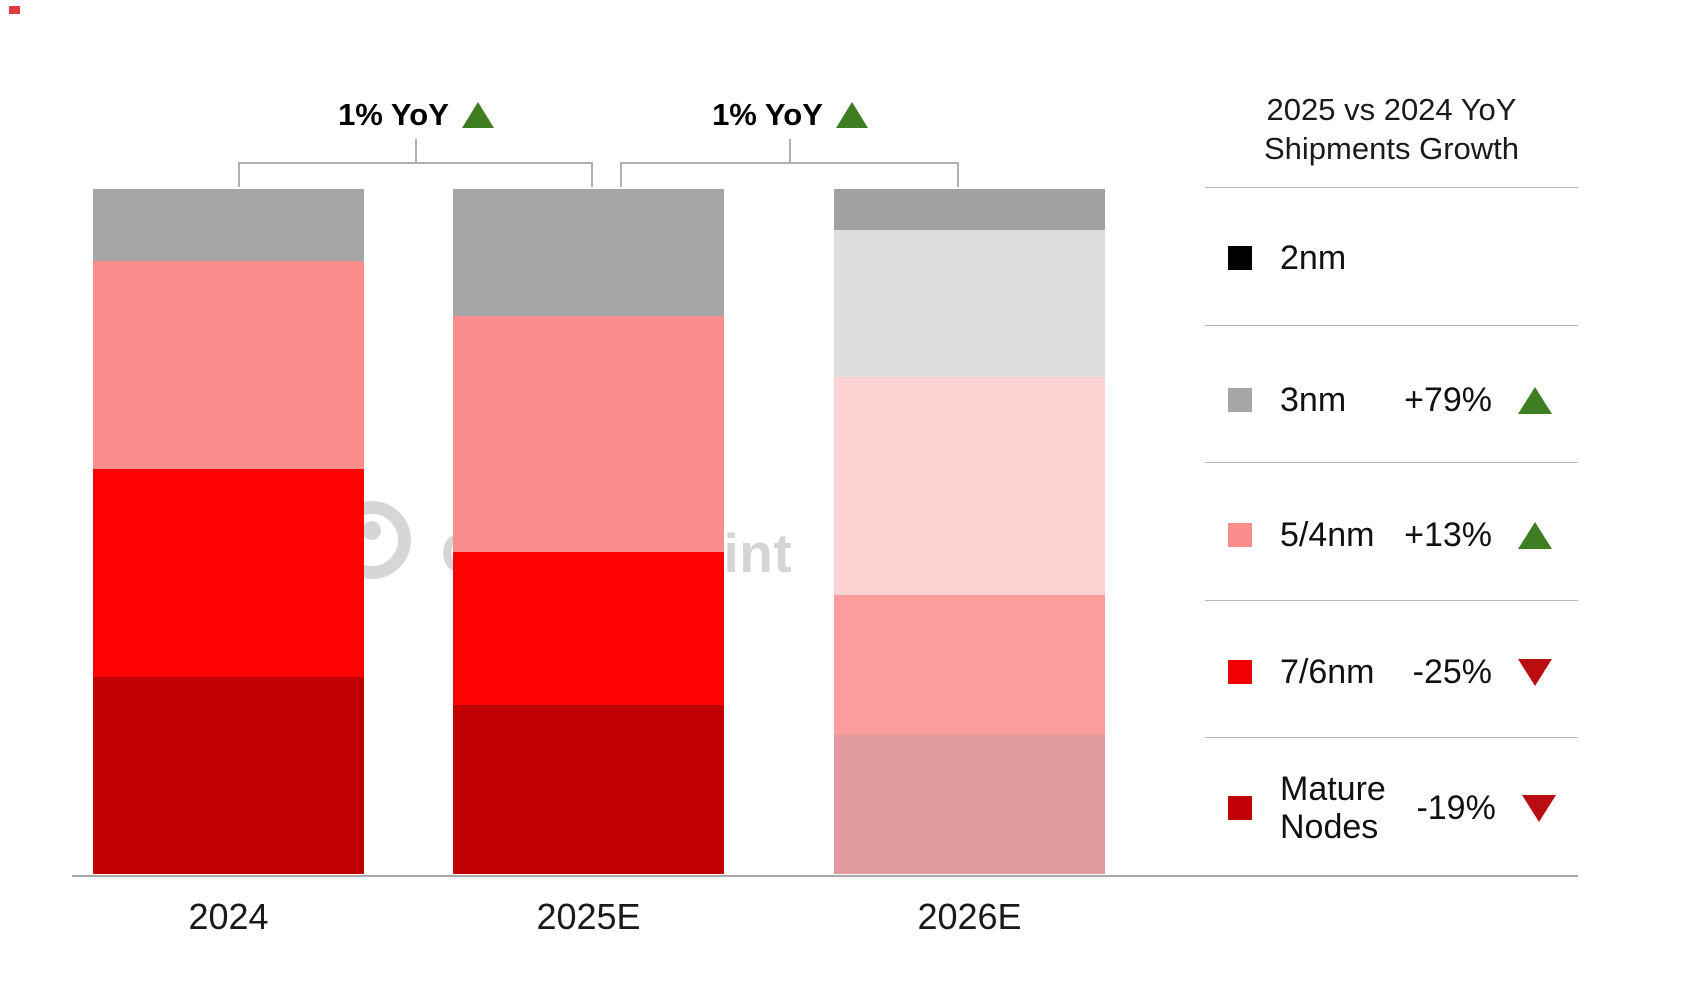 This screenshot has width=1685, height=986. What do you see at coordinates (969, 209) in the screenshot?
I see `segment-2nm-2026E` at bounding box center [969, 209].